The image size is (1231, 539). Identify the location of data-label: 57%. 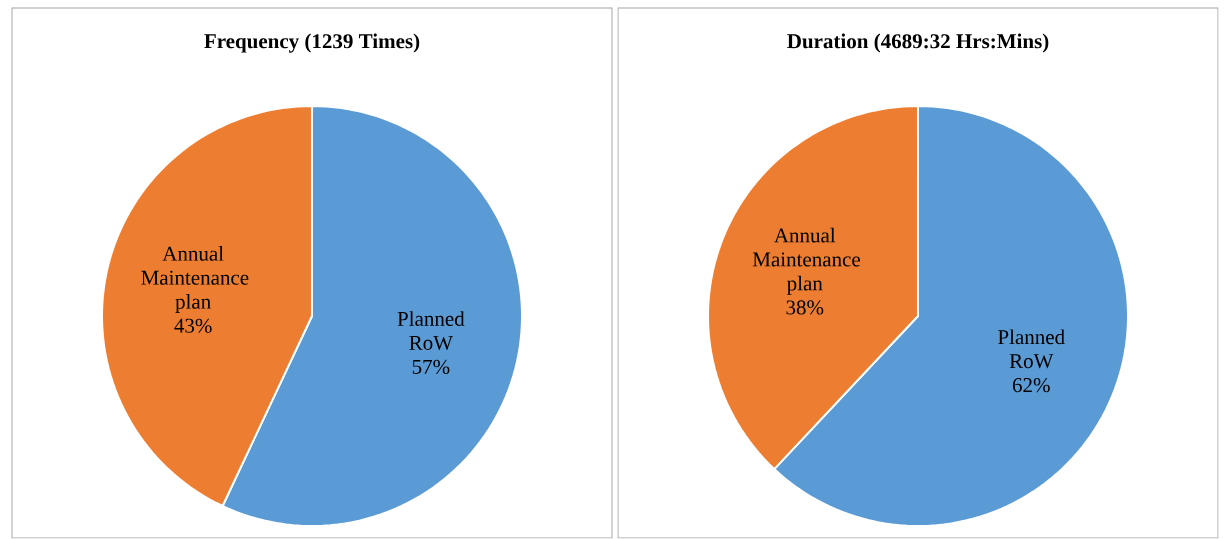
(431, 367).